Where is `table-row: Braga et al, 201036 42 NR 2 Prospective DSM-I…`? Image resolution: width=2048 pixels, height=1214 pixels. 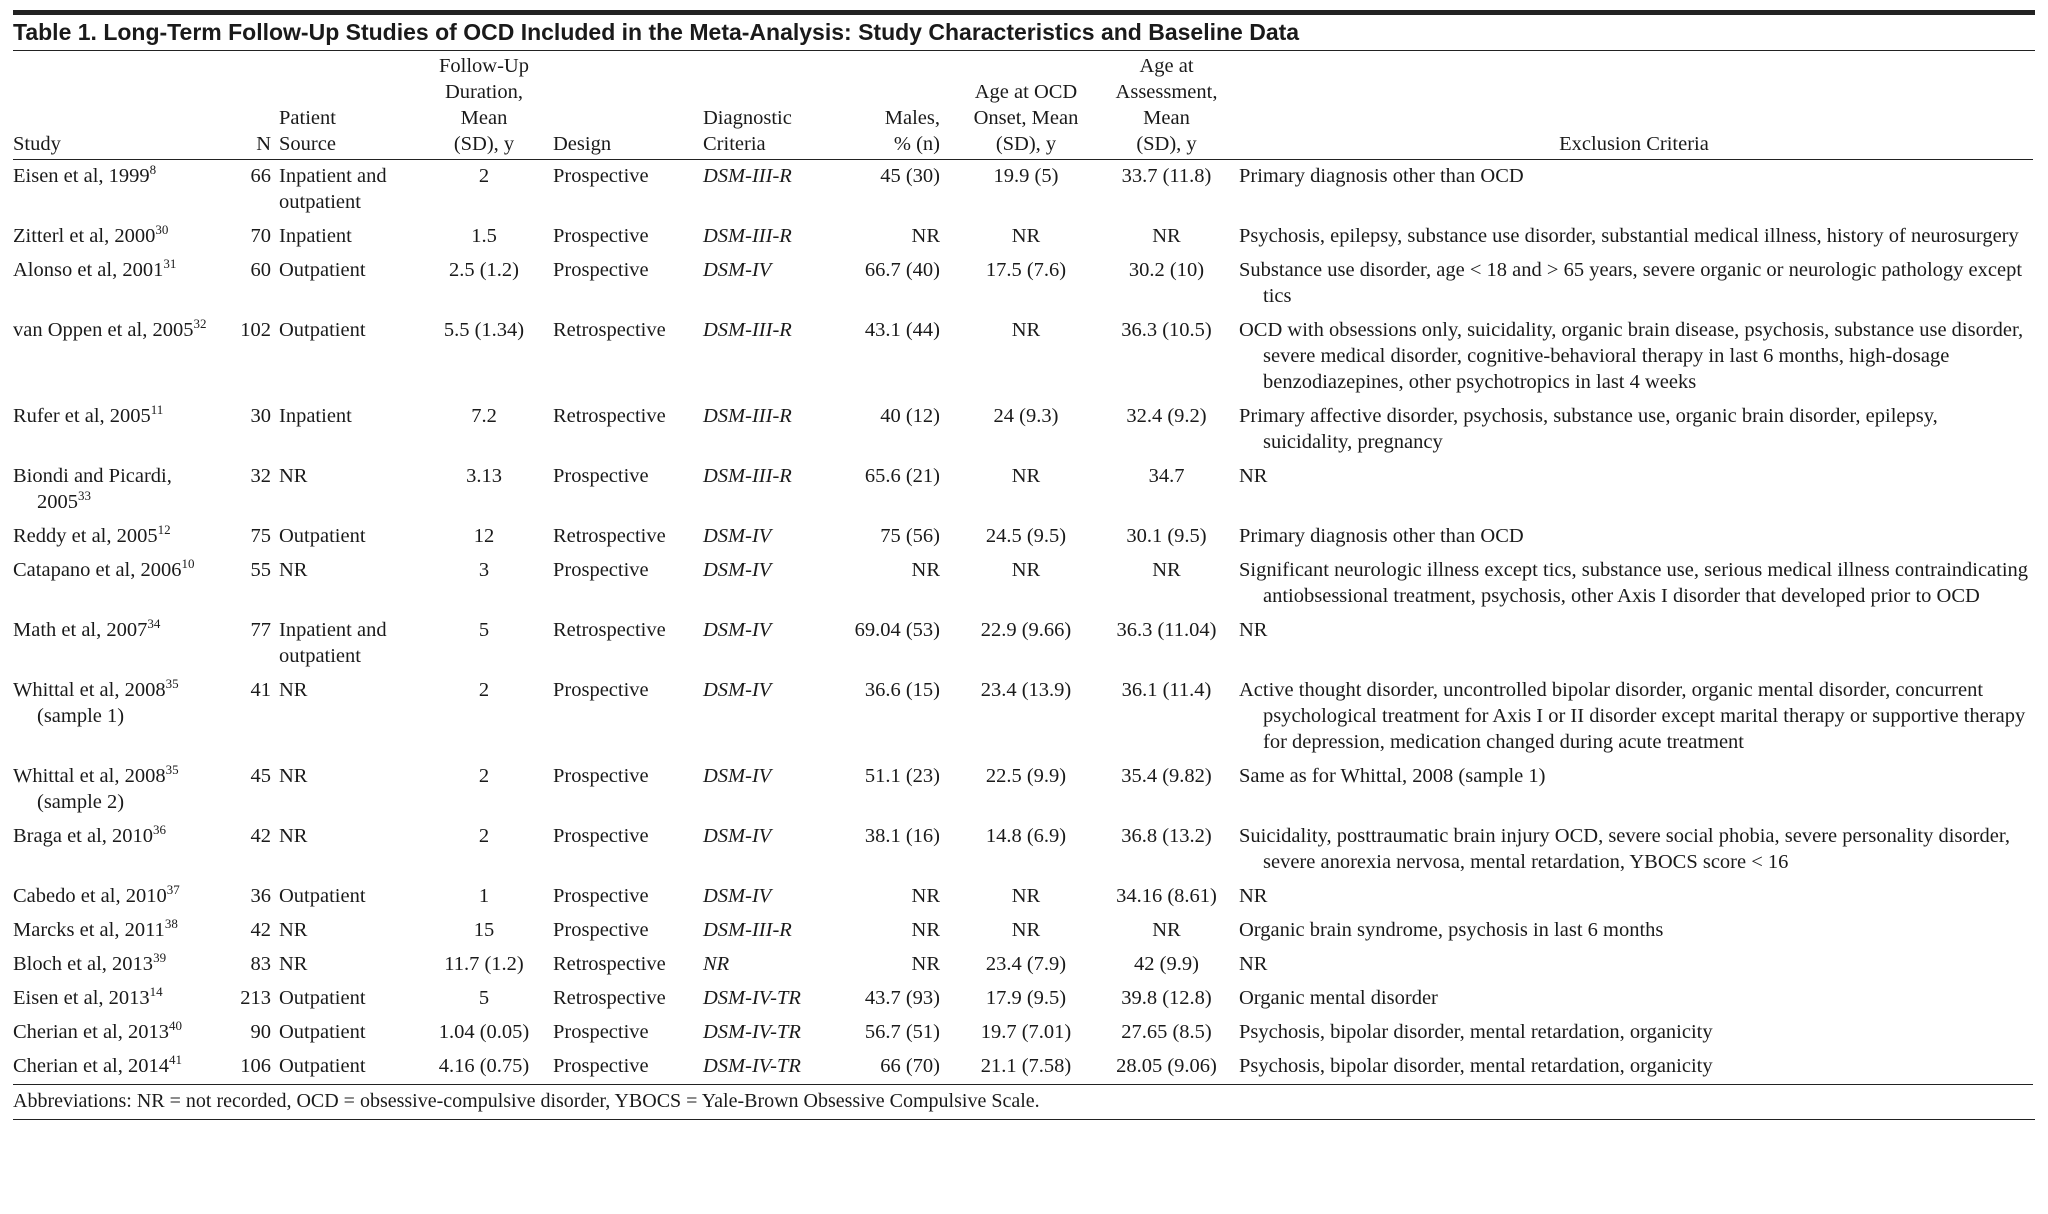
table-row: Braga et al, 201036 42 NR 2 Prospective DSM-I… is located at coordinates (1023, 850).